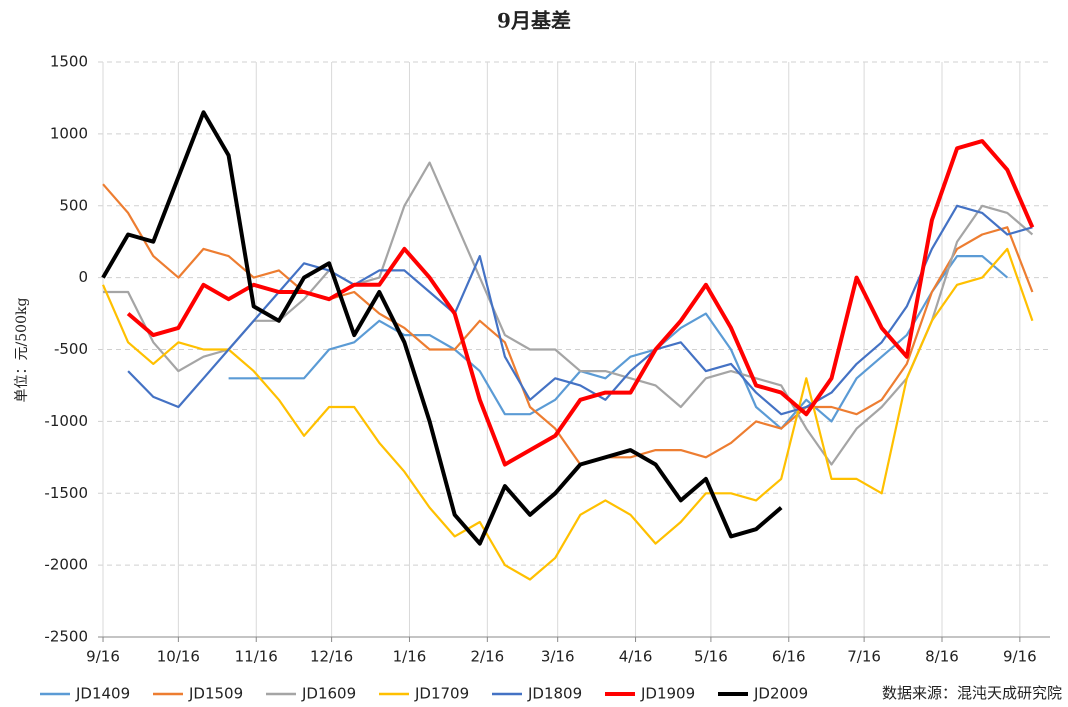  I want to click on x-tick-label: 11/16, so click(256, 657).